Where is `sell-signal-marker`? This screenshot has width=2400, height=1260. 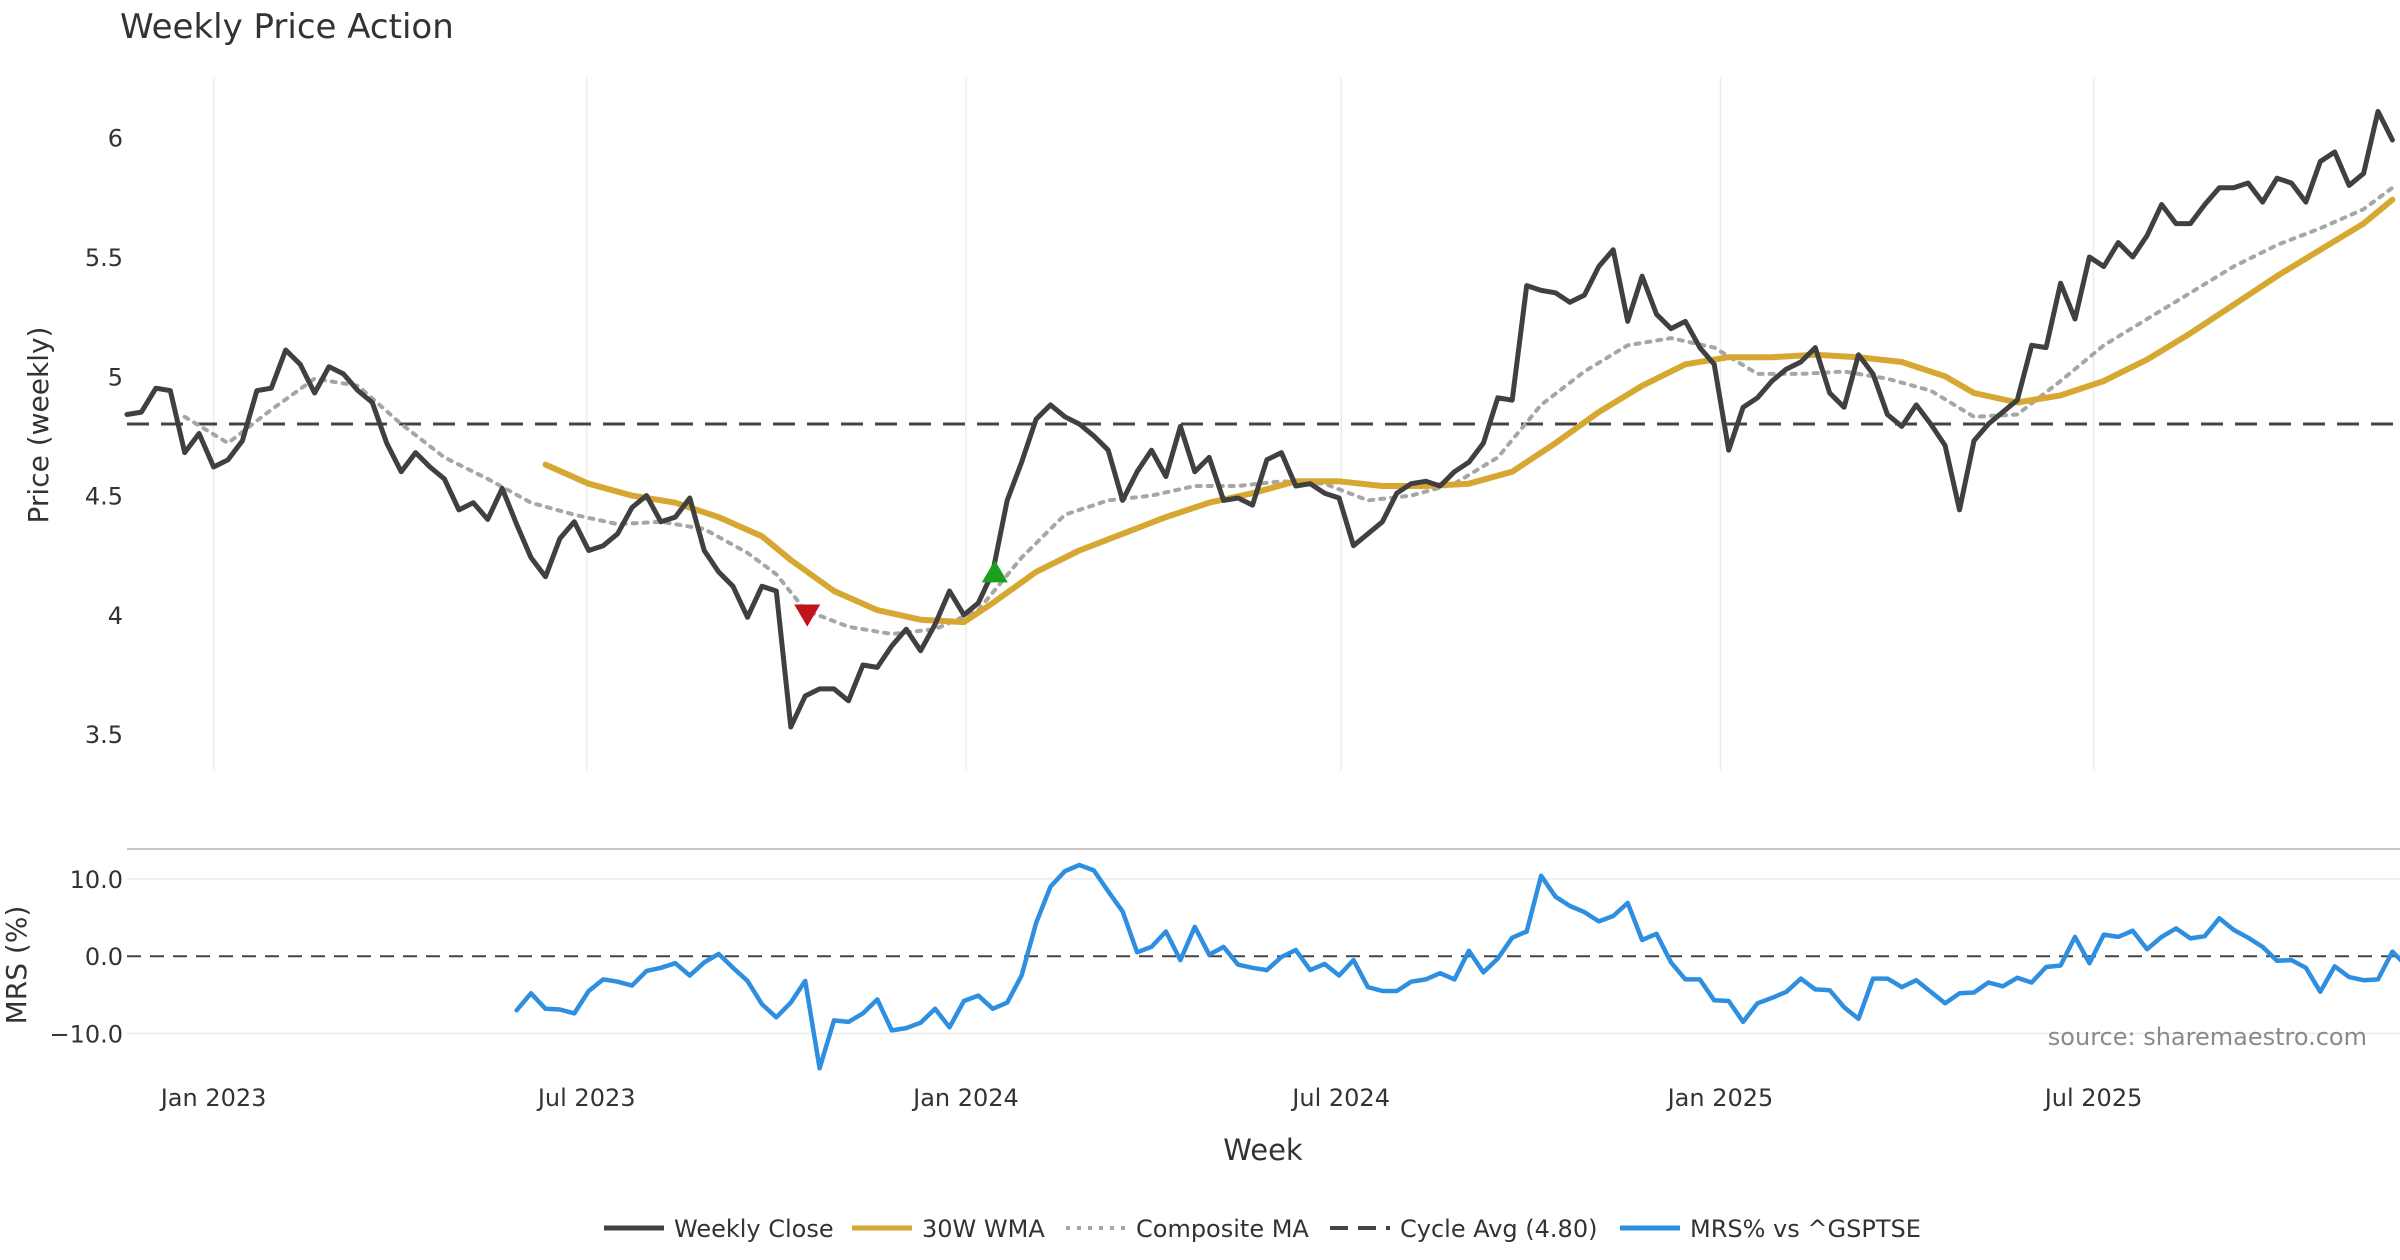 sell-signal-marker is located at coordinates (807, 615).